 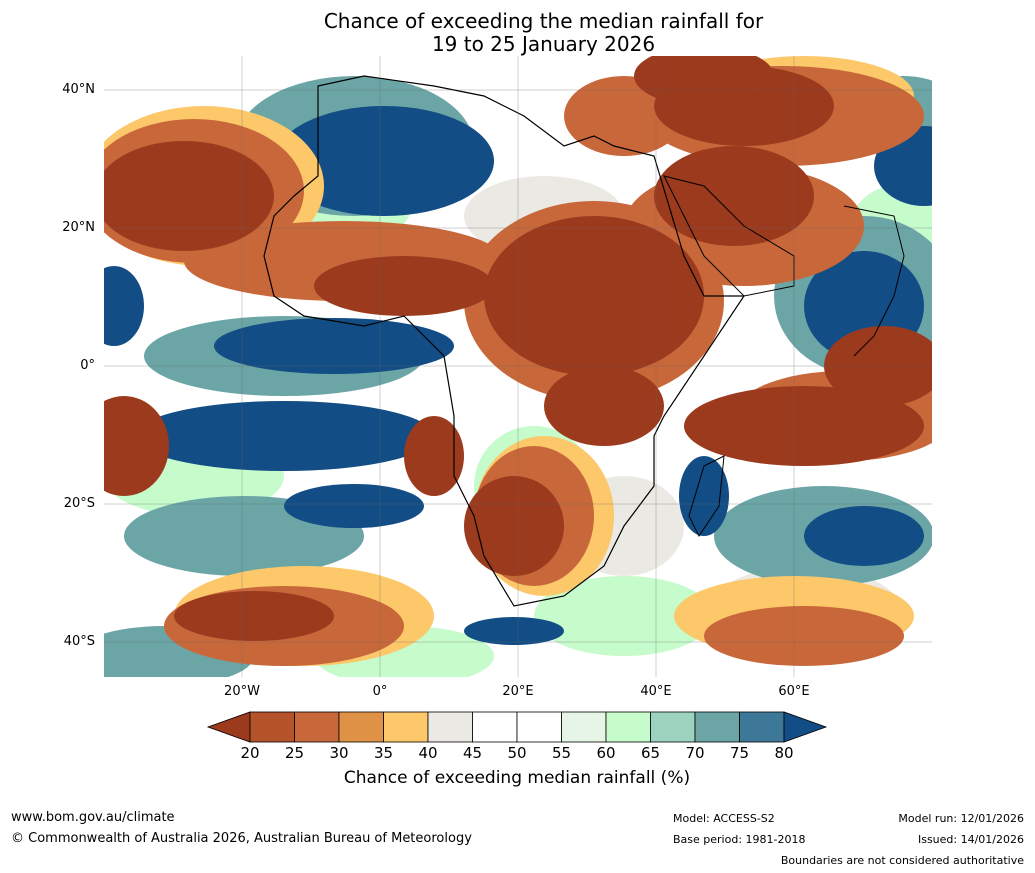 What do you see at coordinates (805, 727) in the screenshot?
I see `colorbar-extend-high` at bounding box center [805, 727].